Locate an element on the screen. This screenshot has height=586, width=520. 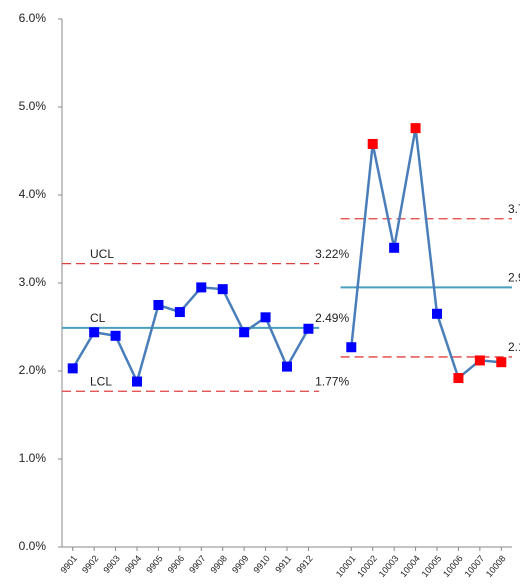
x-tick-label: 9907 is located at coordinates (197, 564).